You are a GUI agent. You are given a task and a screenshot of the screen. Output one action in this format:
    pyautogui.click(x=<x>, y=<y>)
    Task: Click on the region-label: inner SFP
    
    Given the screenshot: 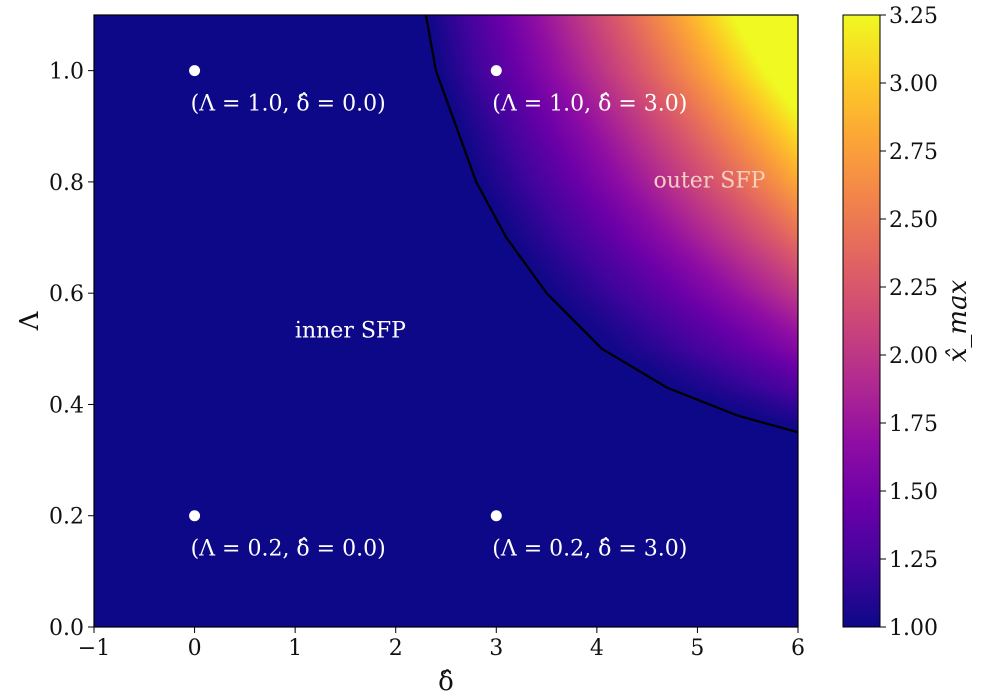 What is the action you would take?
    pyautogui.click(x=350, y=331)
    